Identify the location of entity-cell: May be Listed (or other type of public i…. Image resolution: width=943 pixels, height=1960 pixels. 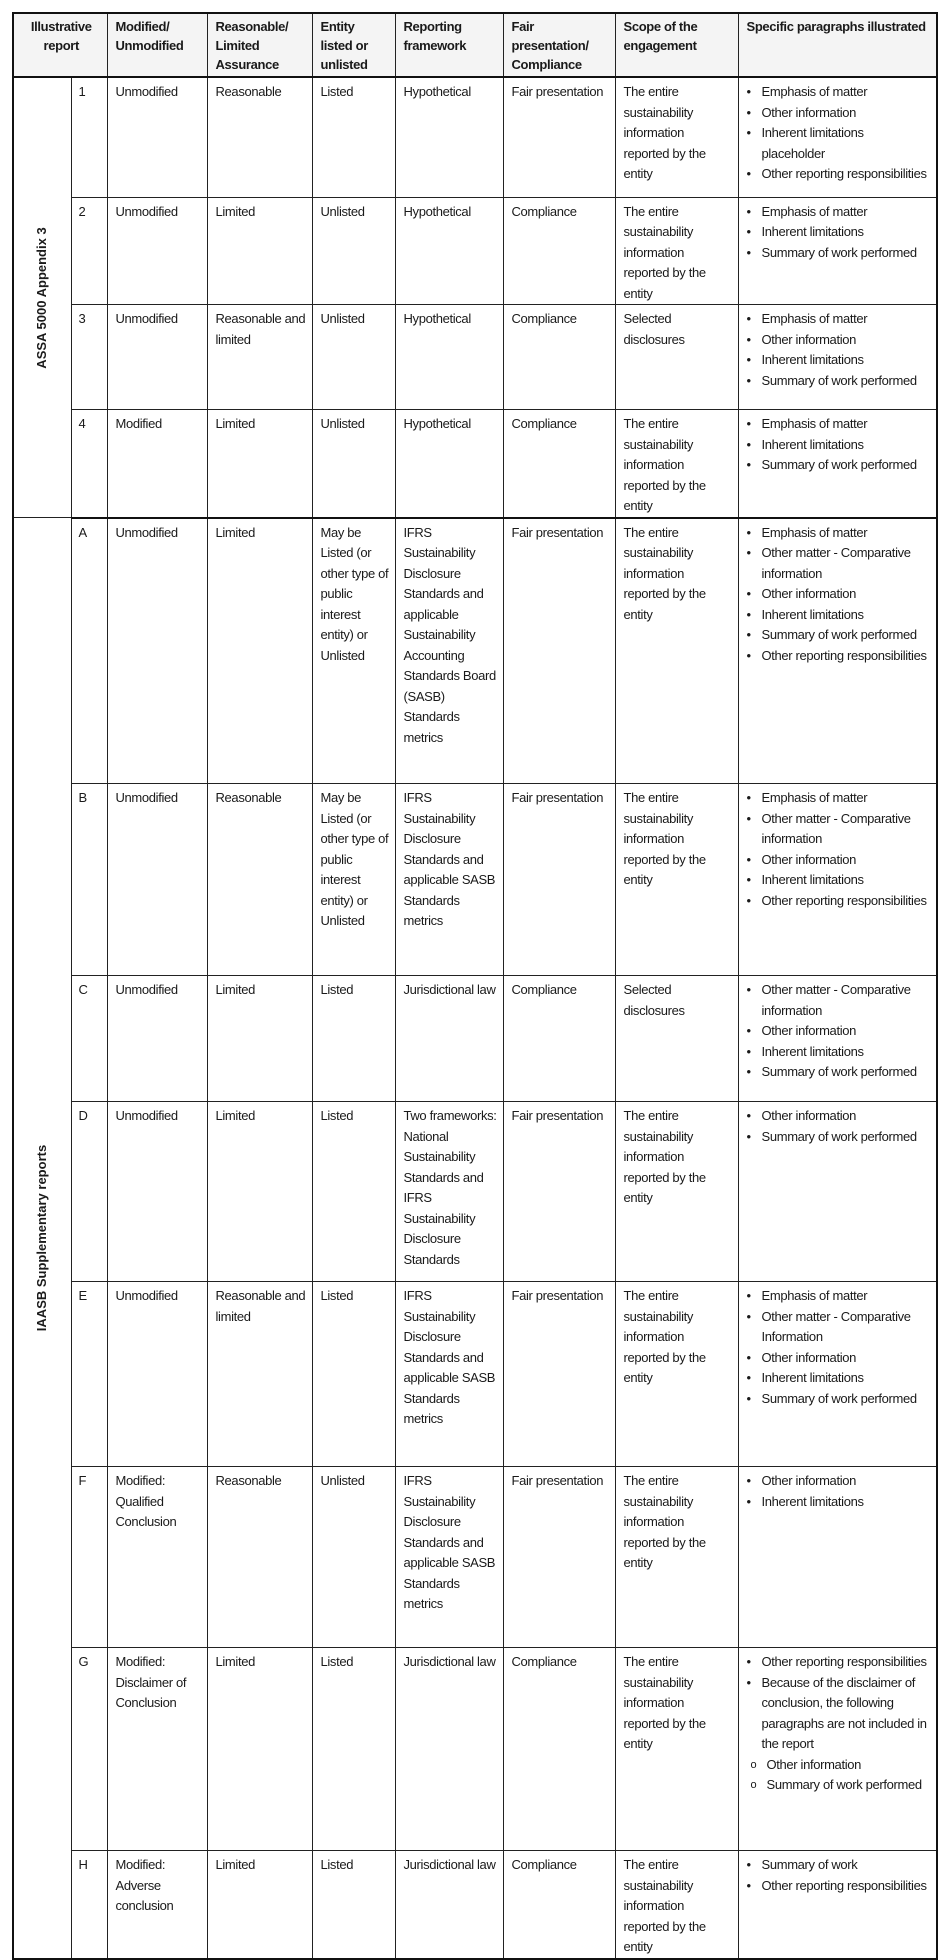
(353, 650).